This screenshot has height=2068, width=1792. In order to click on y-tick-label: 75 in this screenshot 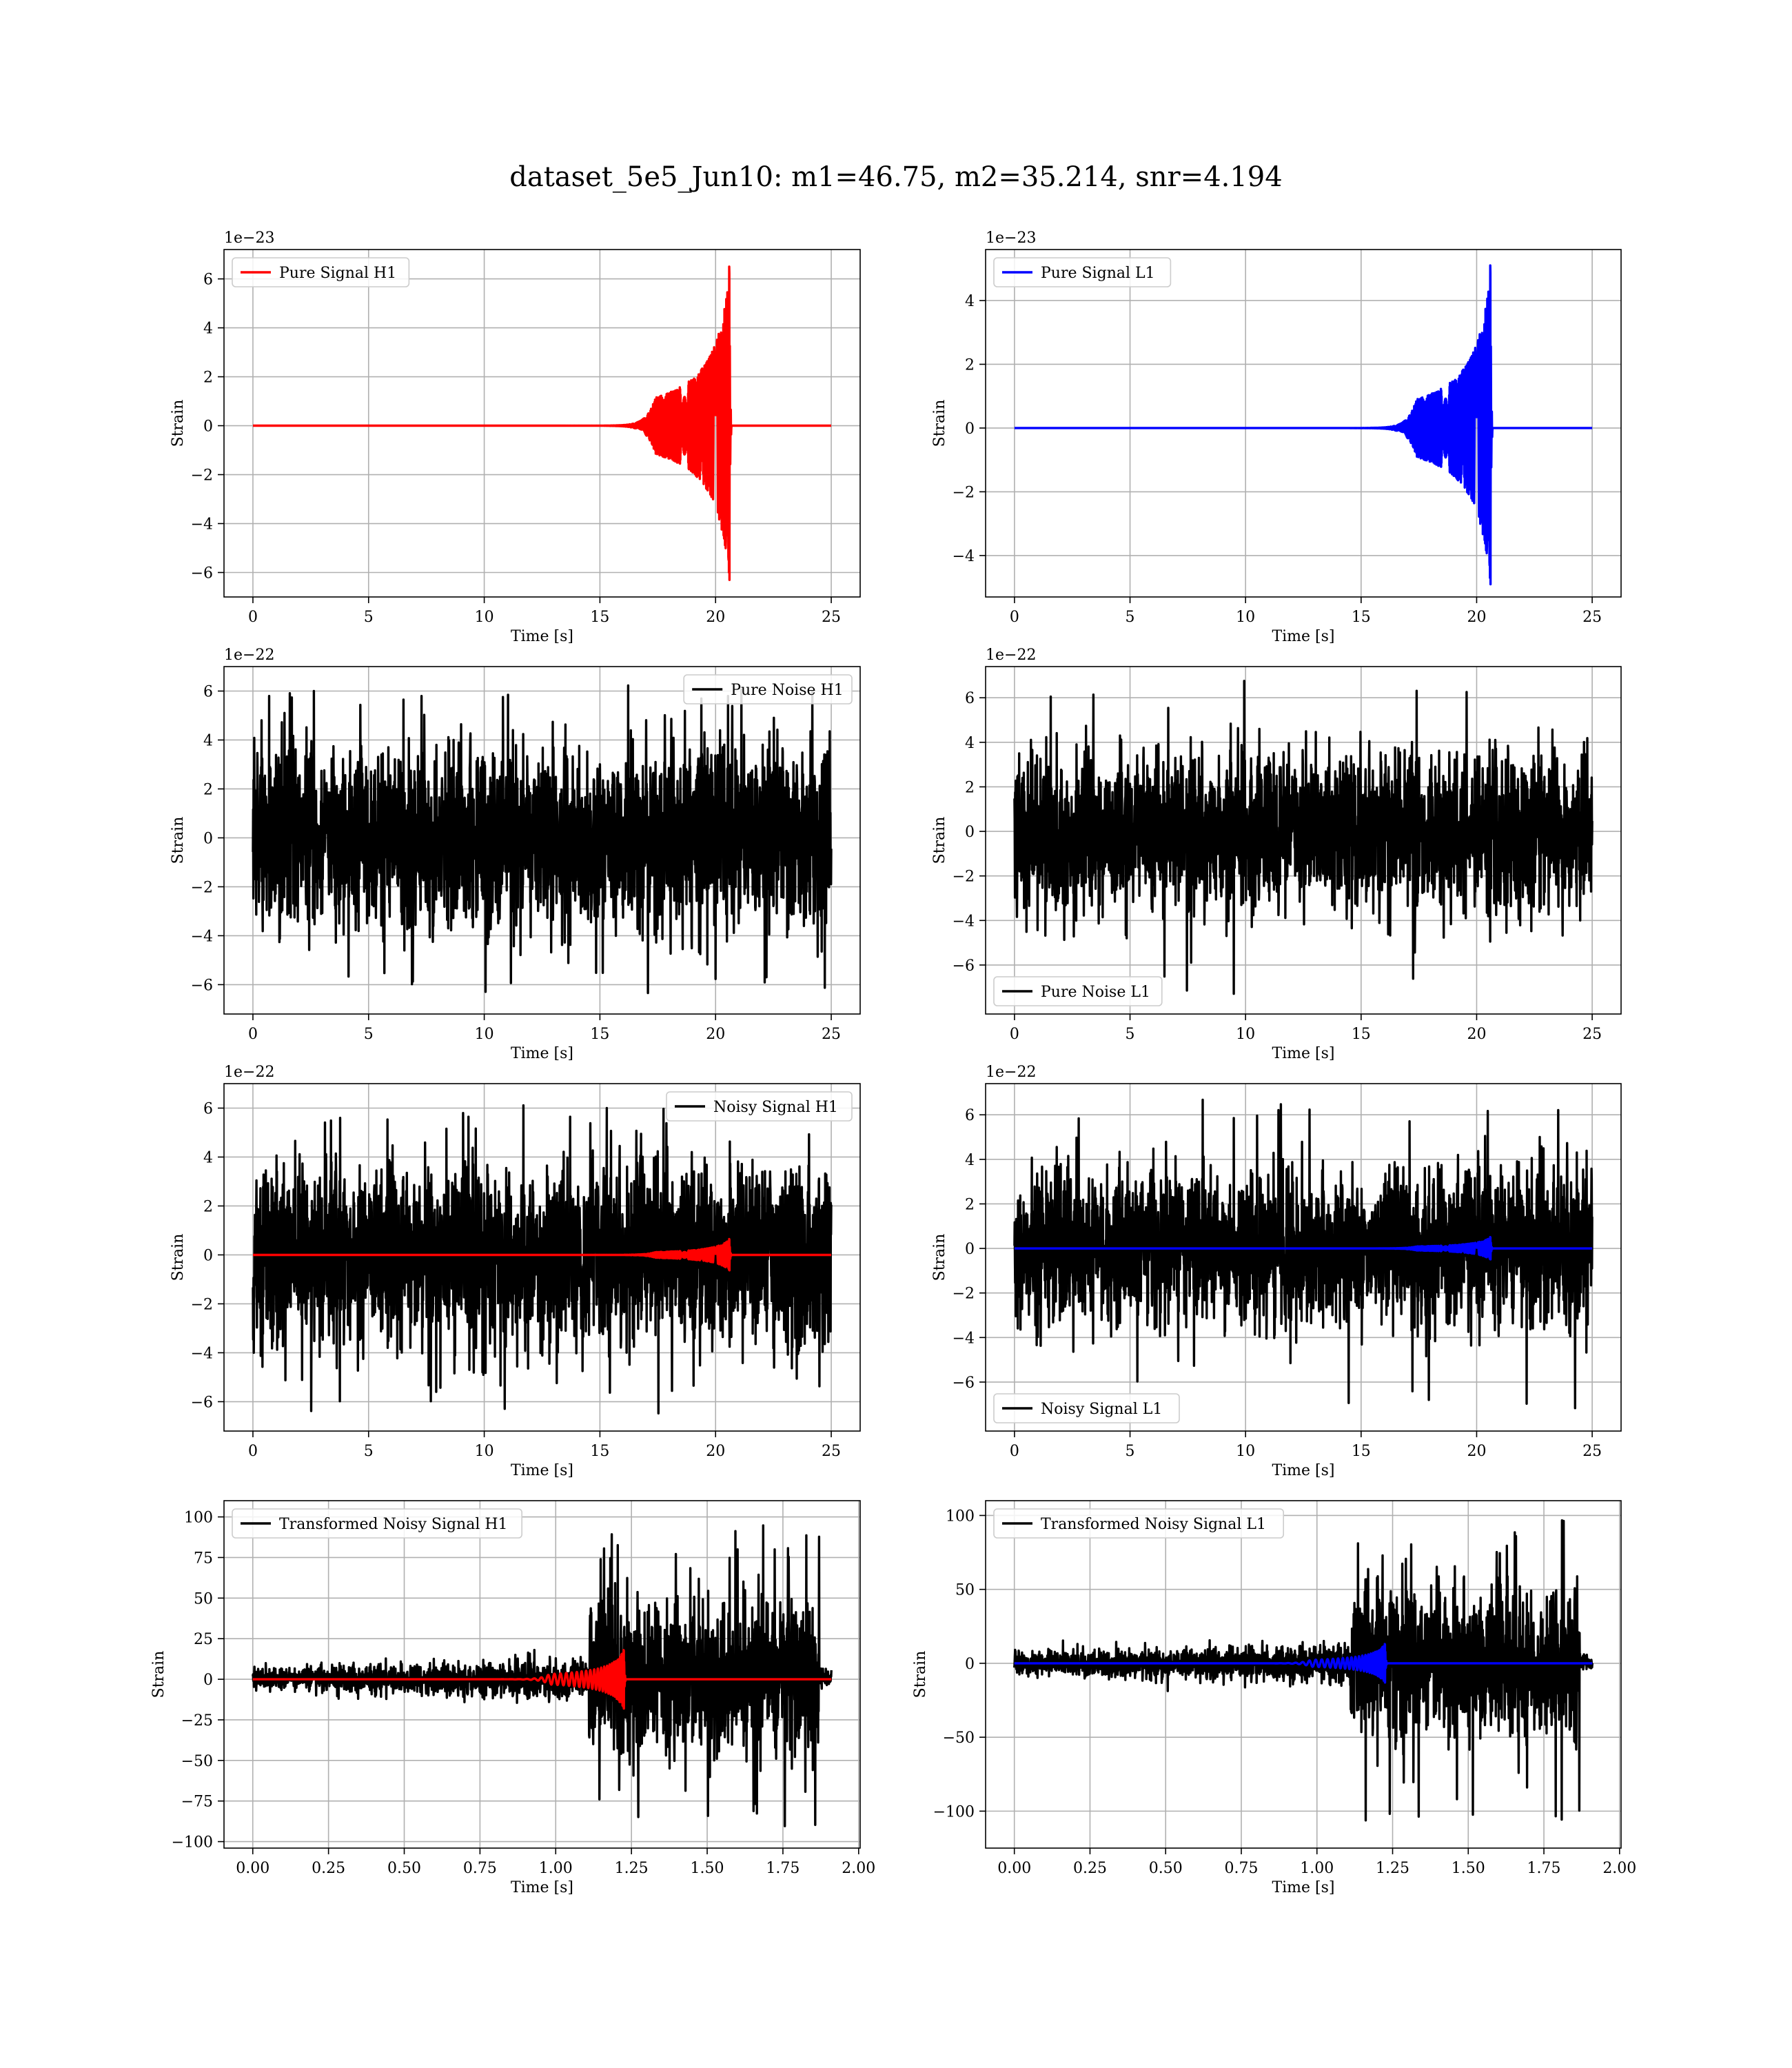, I will do `click(203, 1558)`.